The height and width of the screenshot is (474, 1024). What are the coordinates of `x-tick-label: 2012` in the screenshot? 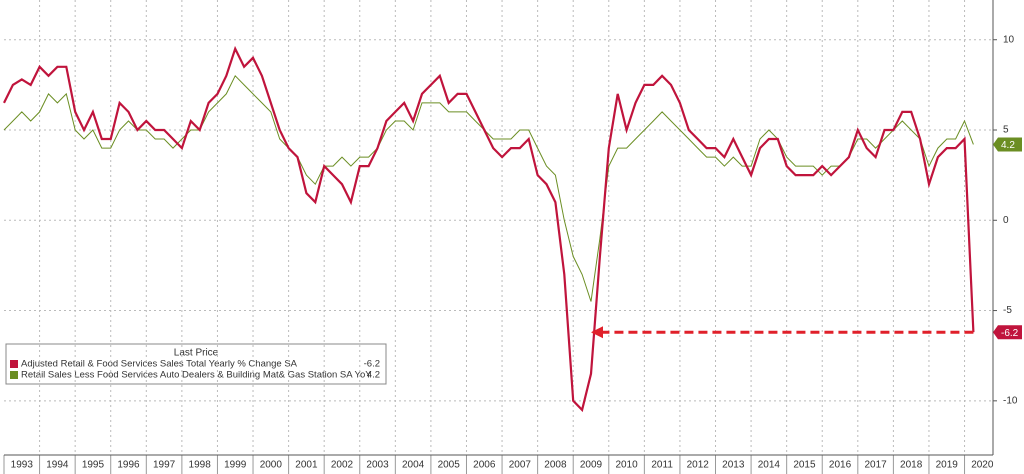 It's located at (698, 465).